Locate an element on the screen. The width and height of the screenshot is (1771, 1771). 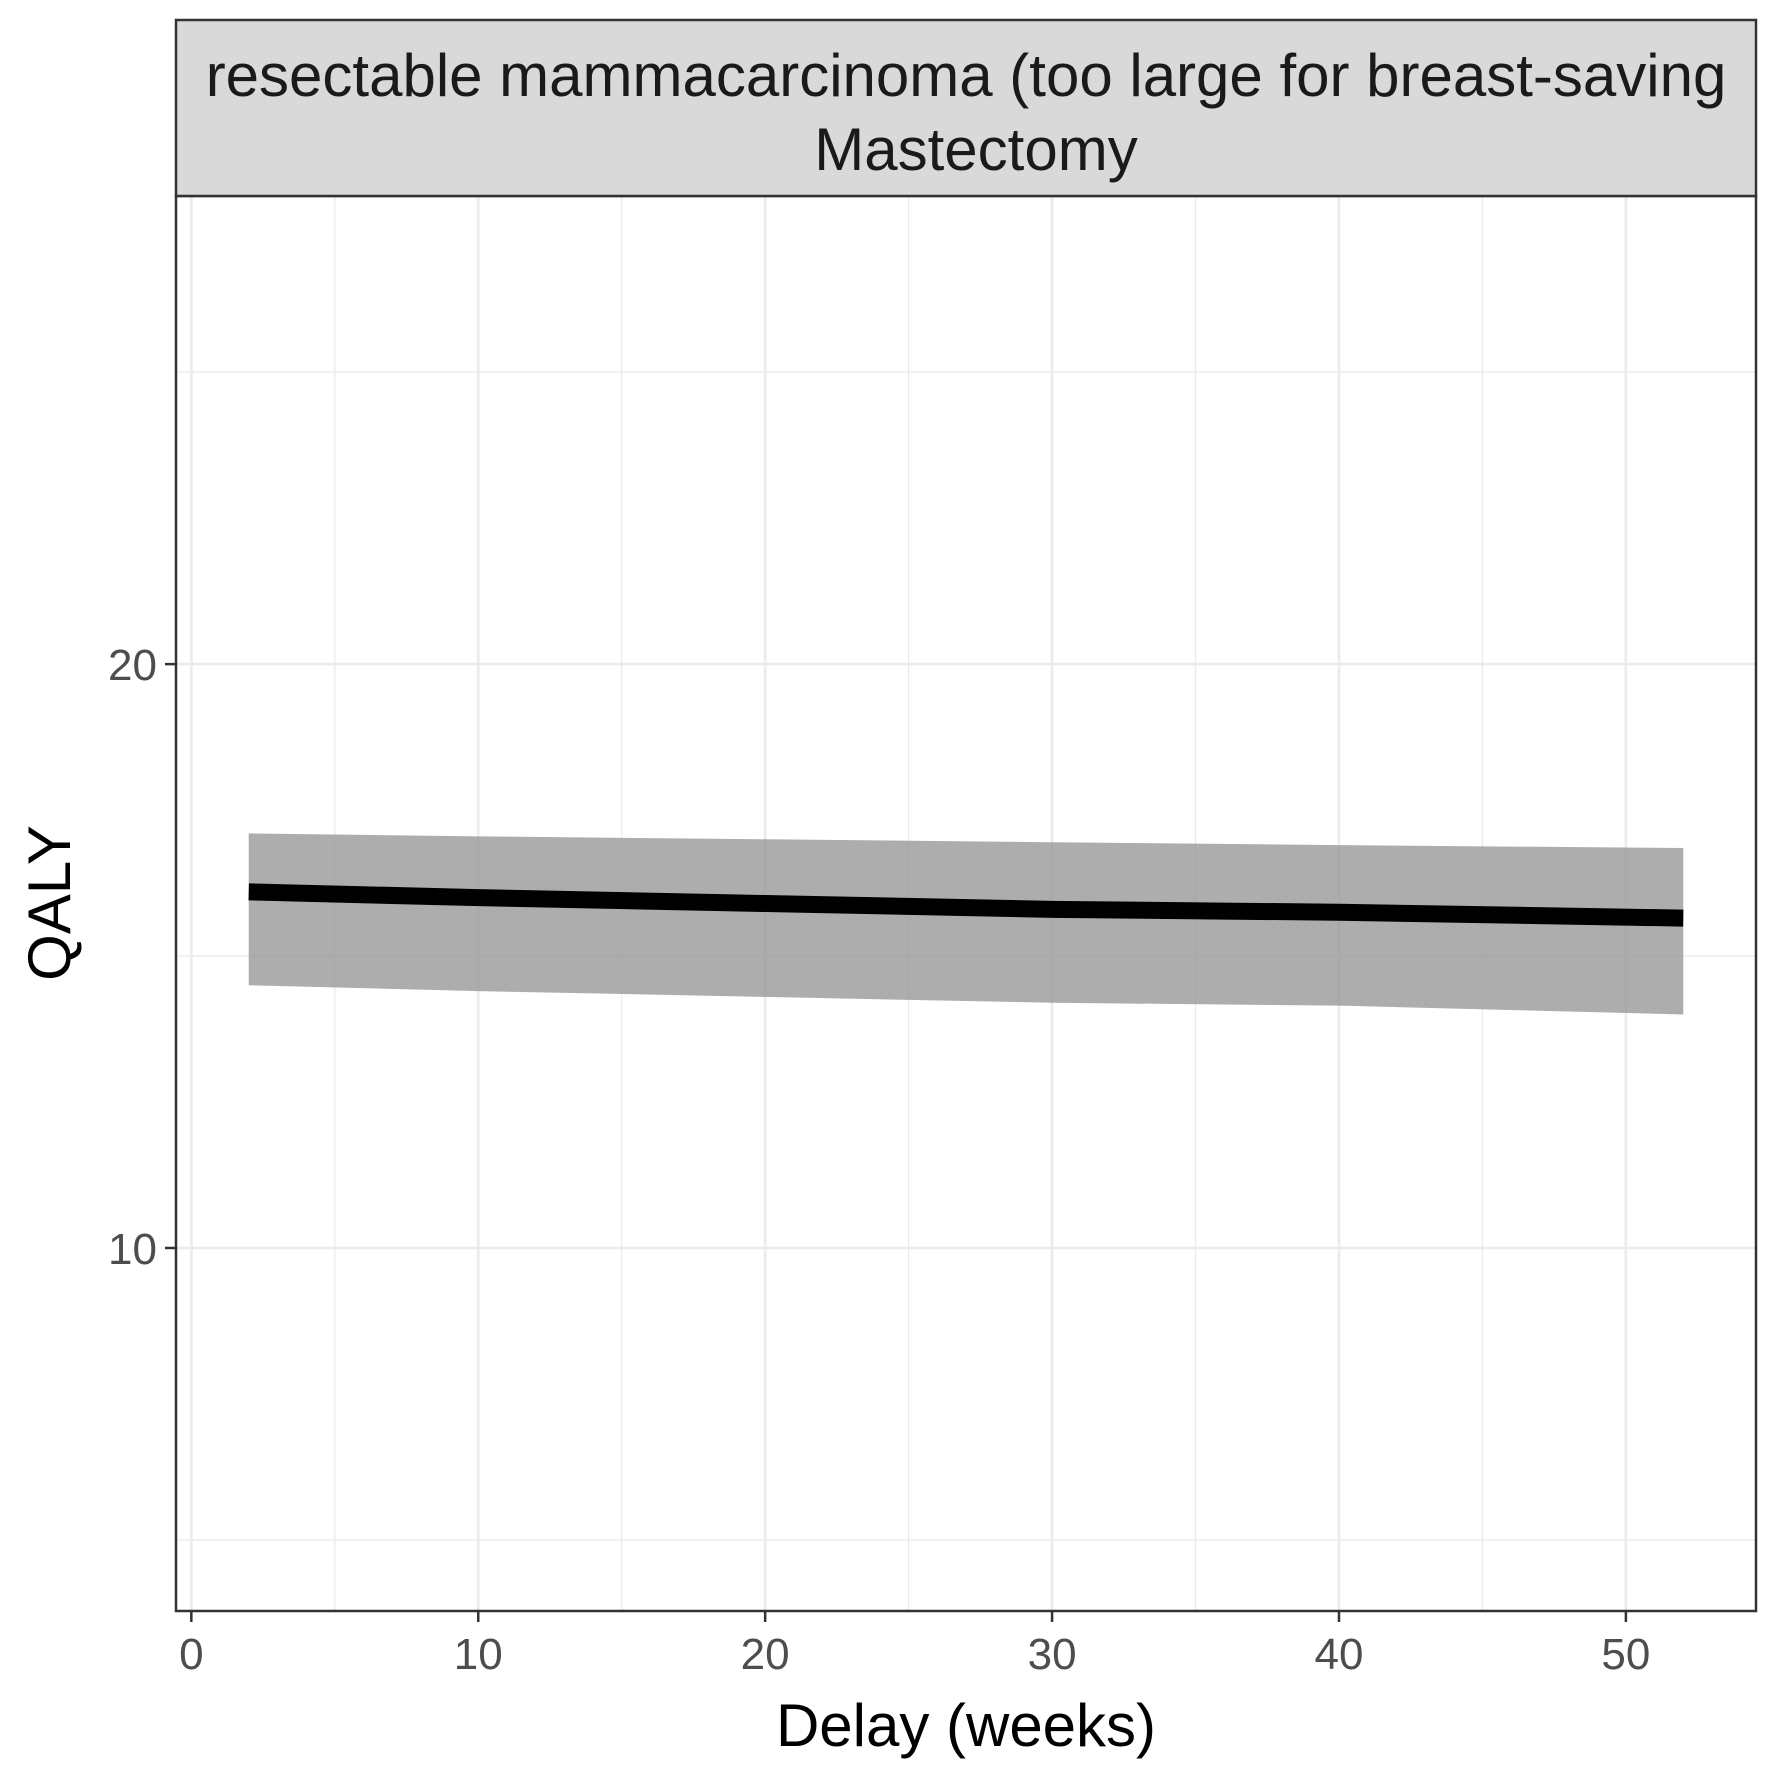
x-tick-label: 20 is located at coordinates (765, 1654).